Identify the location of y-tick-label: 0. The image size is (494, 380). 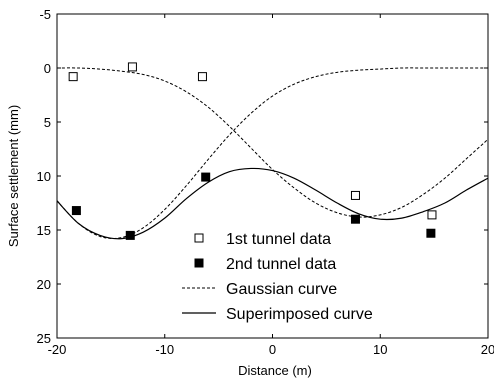
(47, 68).